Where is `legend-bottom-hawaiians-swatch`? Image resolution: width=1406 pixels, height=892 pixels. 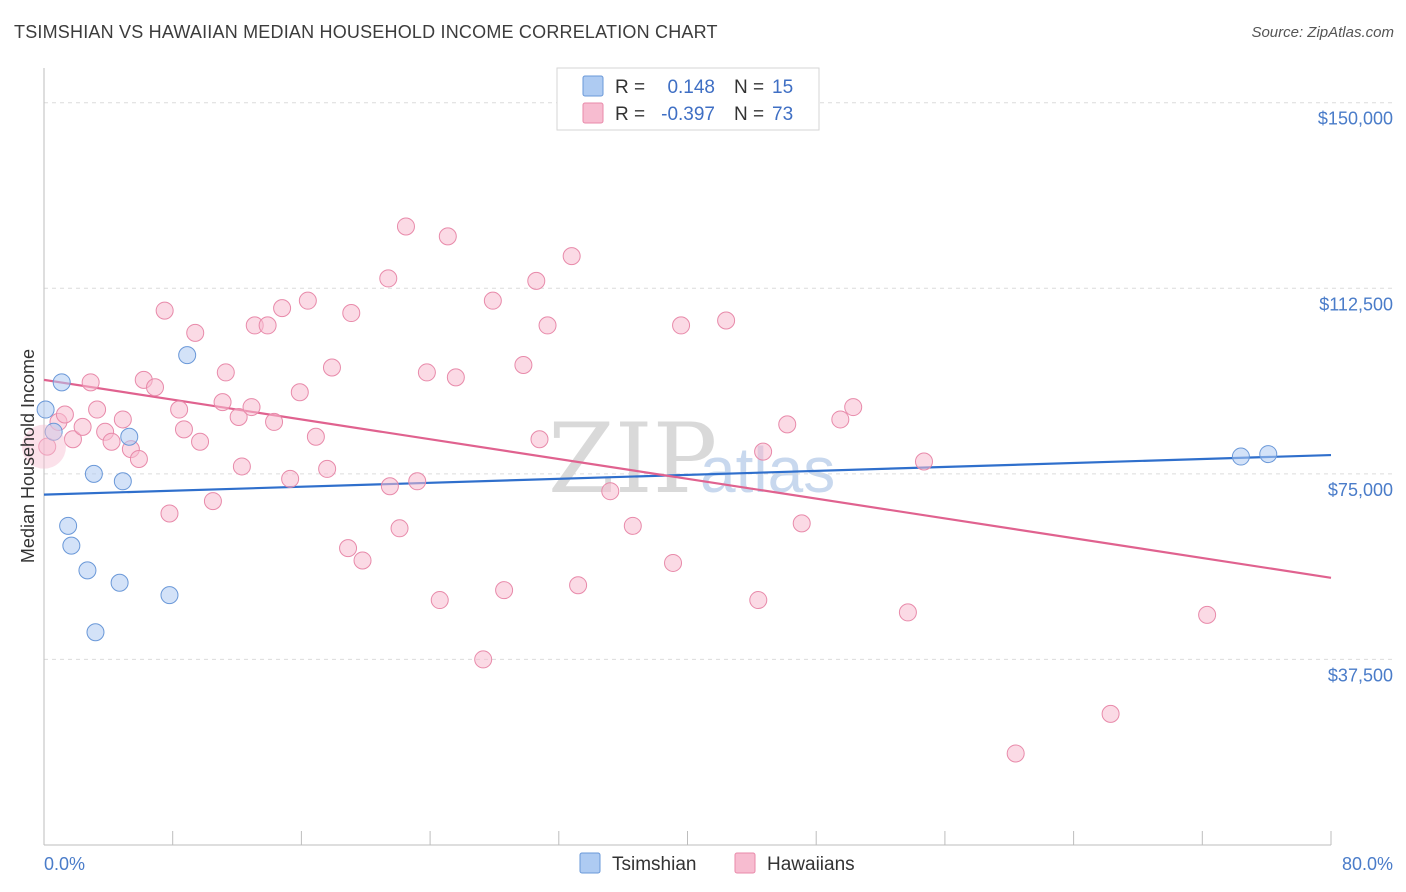 legend-bottom-hawaiians-swatch is located at coordinates (745, 863).